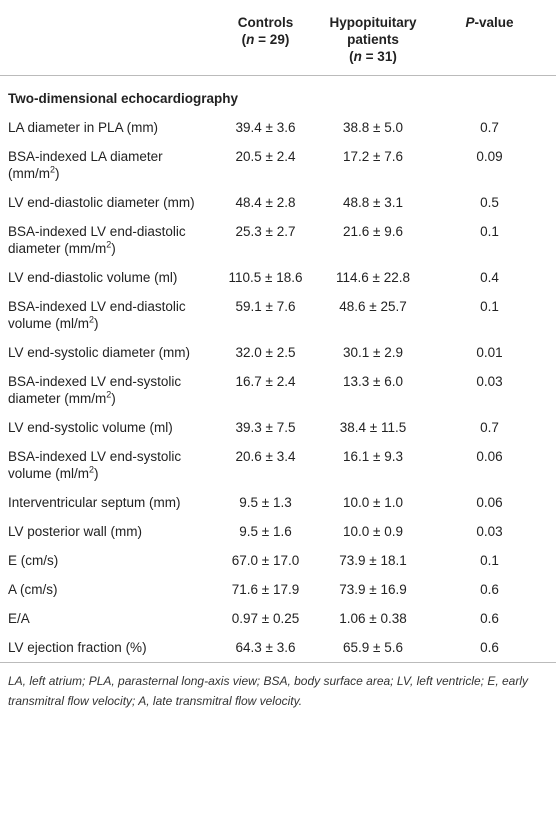 This screenshot has height=820, width=556. What do you see at coordinates (470, 22) in the screenshot?
I see `italic-text: P` at bounding box center [470, 22].